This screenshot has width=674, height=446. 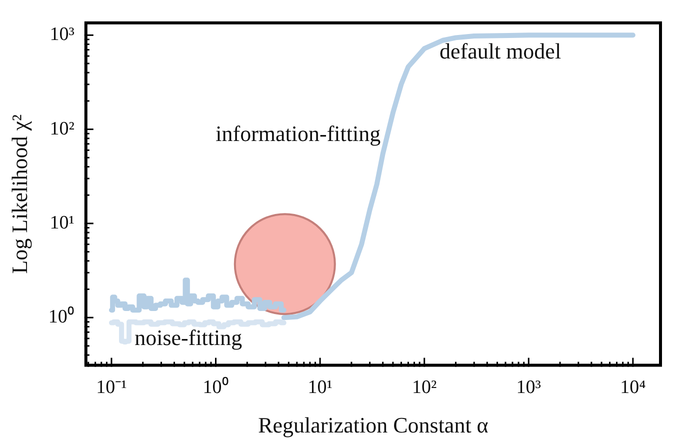 What do you see at coordinates (424, 387) in the screenshot?
I see `x-tick-label: 10²` at bounding box center [424, 387].